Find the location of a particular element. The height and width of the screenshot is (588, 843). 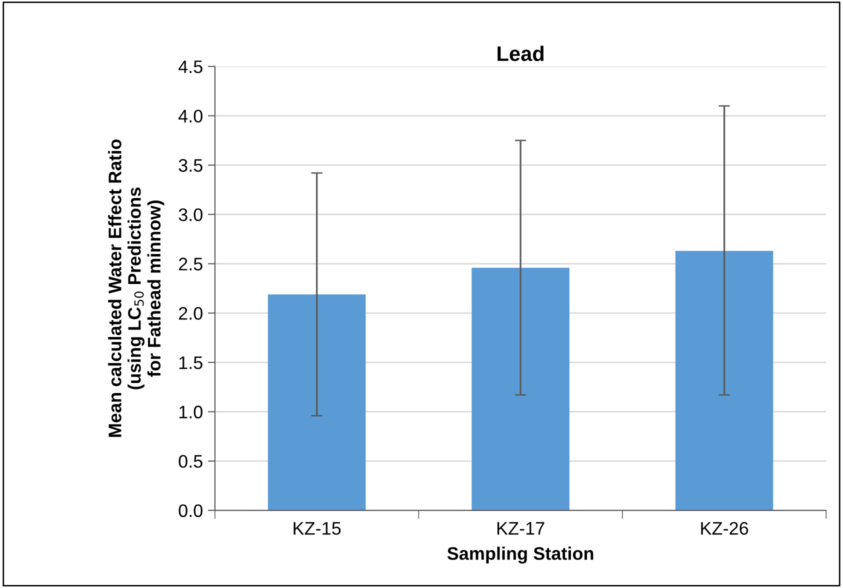

y-tick-label: 1.0 is located at coordinates (190, 412).